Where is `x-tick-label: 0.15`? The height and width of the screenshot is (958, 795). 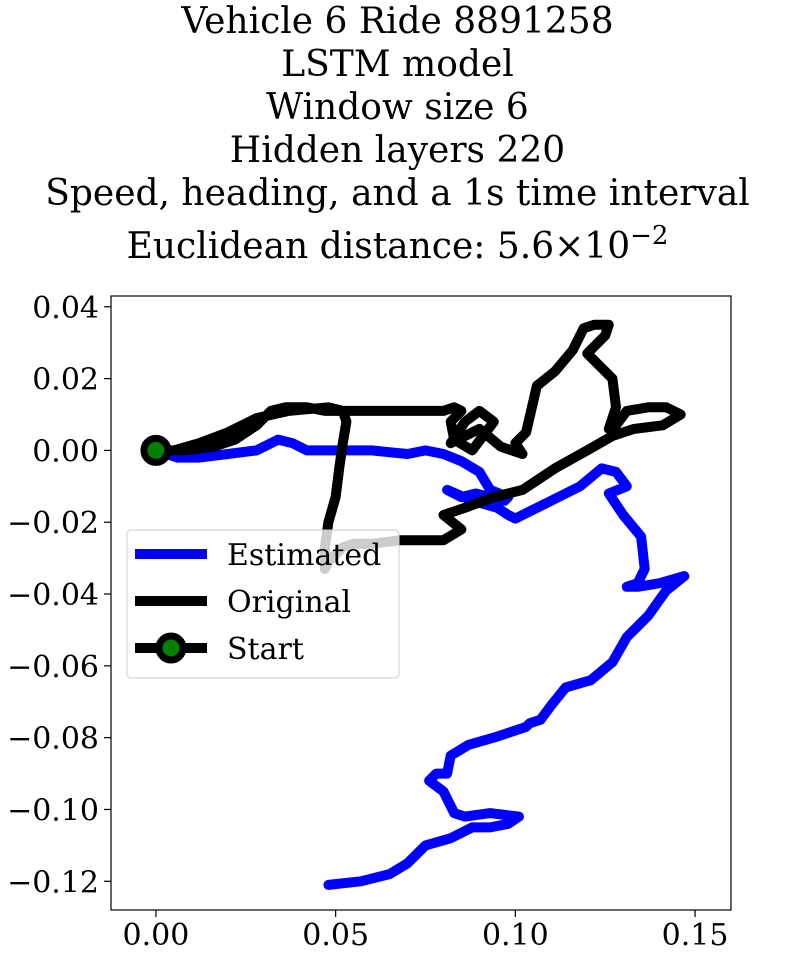
x-tick-label: 0.15 is located at coordinates (695, 935).